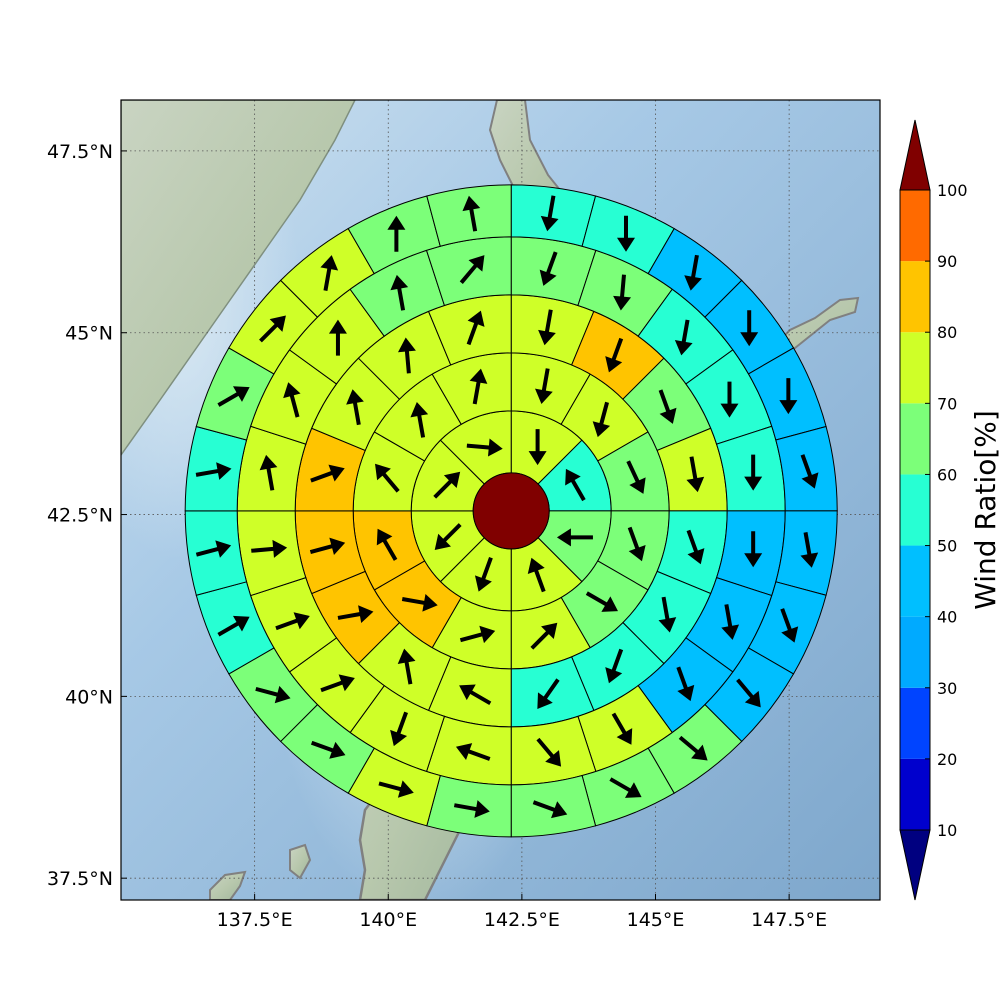  What do you see at coordinates (915, 865) in the screenshot?
I see `colorbar-min-extend` at bounding box center [915, 865].